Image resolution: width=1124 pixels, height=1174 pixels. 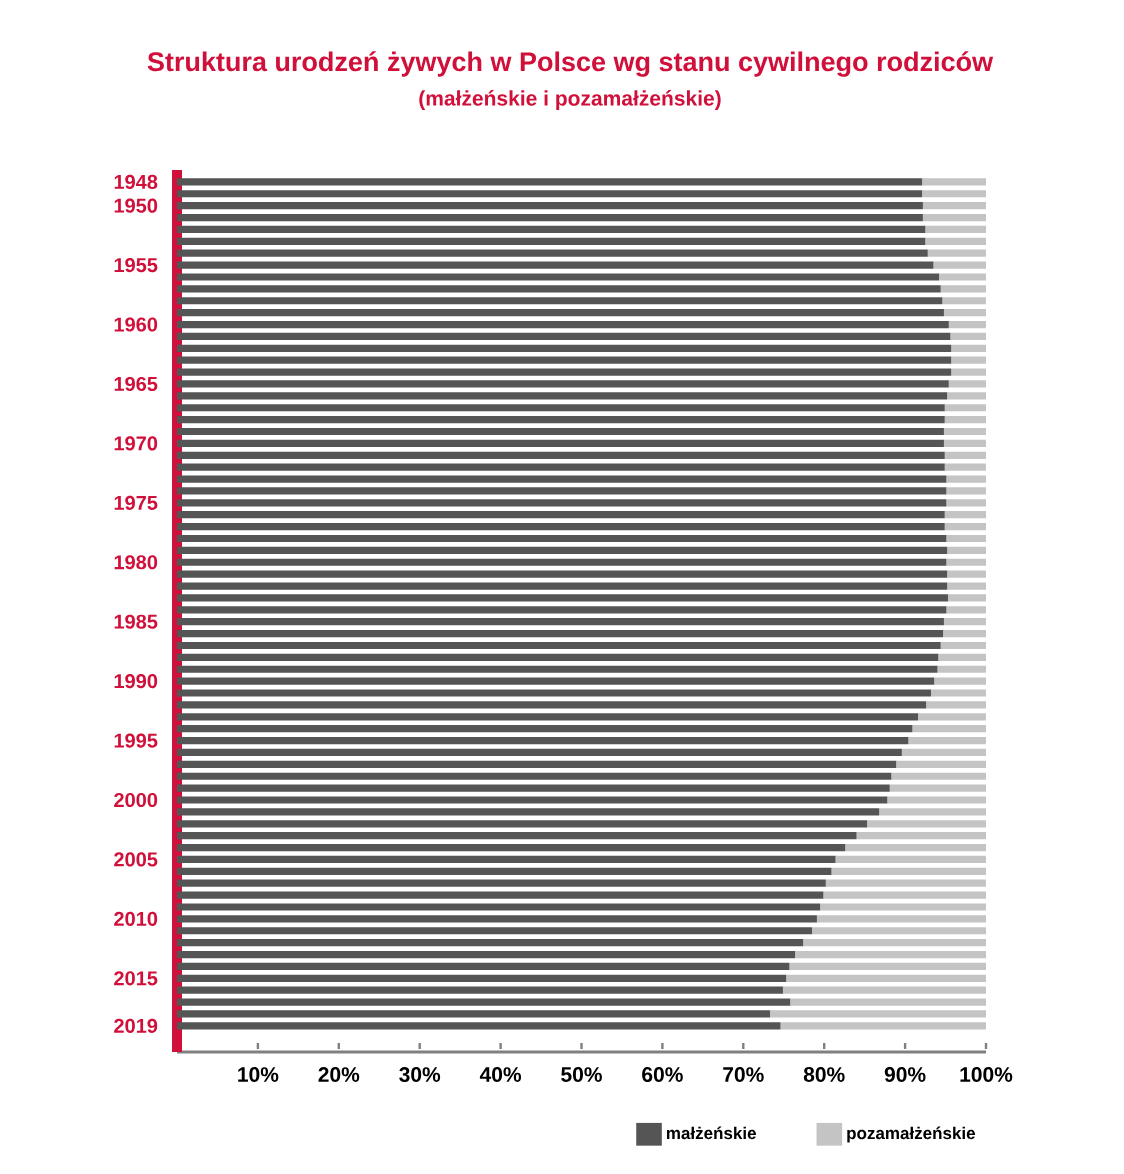 I want to click on x-tick-label: 80%, so click(x=824, y=1074).